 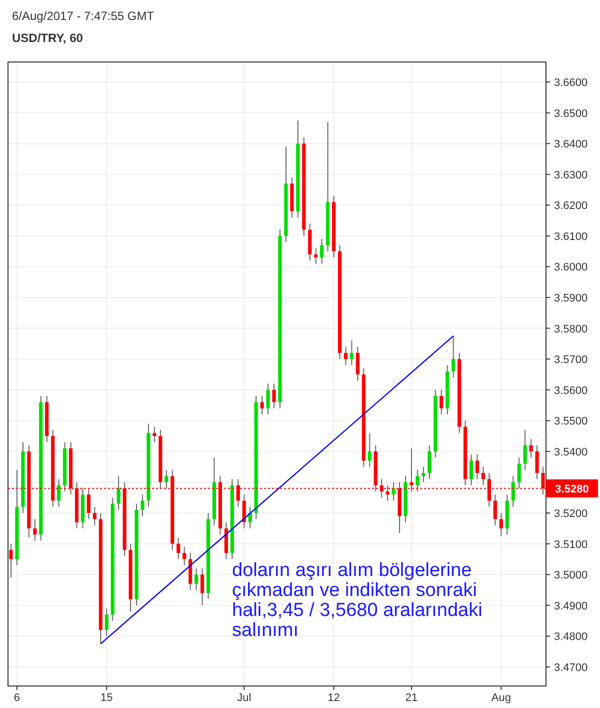 I want to click on y-tick-label: 3.5100, so click(x=571, y=544).